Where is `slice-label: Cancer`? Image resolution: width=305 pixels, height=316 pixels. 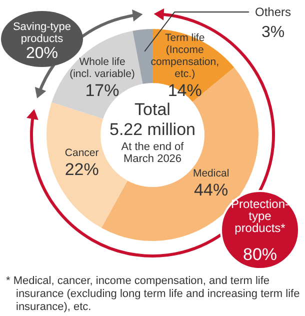
slice-label: Cancer is located at coordinates (82, 152).